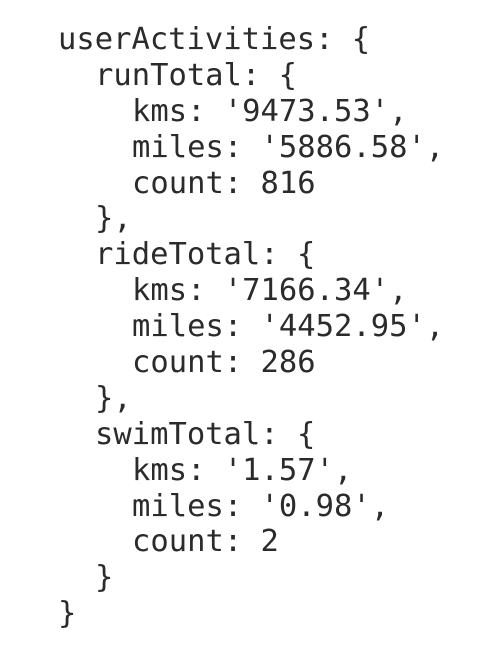 The height and width of the screenshot is (660, 478). Describe the element at coordinates (242, 470) in the screenshot. I see `code-line: kms: '1.57',` at that location.